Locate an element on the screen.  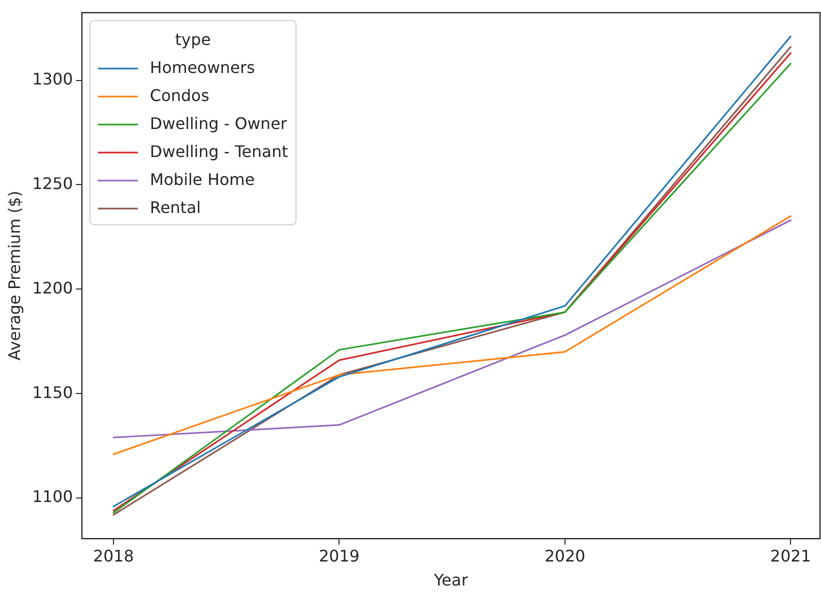
y-axis-title: Average Premium ($) is located at coordinates (14, 275).